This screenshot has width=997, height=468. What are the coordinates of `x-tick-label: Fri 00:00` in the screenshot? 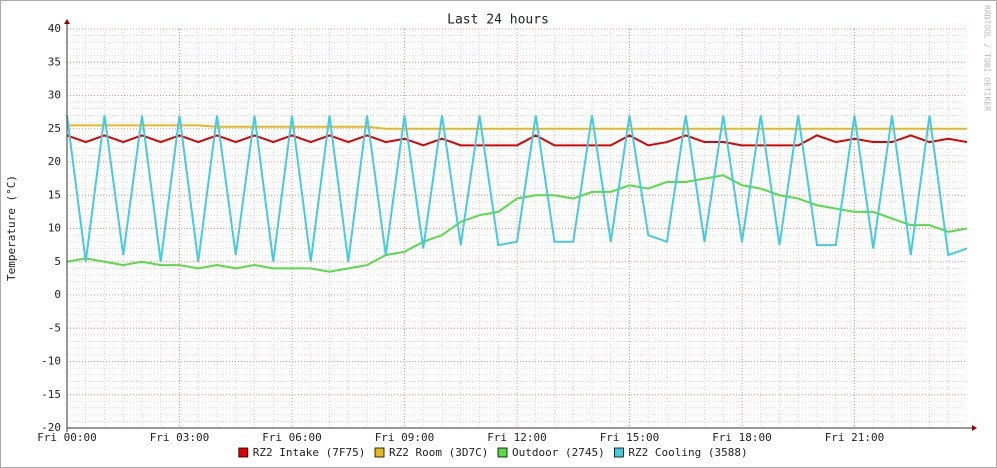 It's located at (67, 437).